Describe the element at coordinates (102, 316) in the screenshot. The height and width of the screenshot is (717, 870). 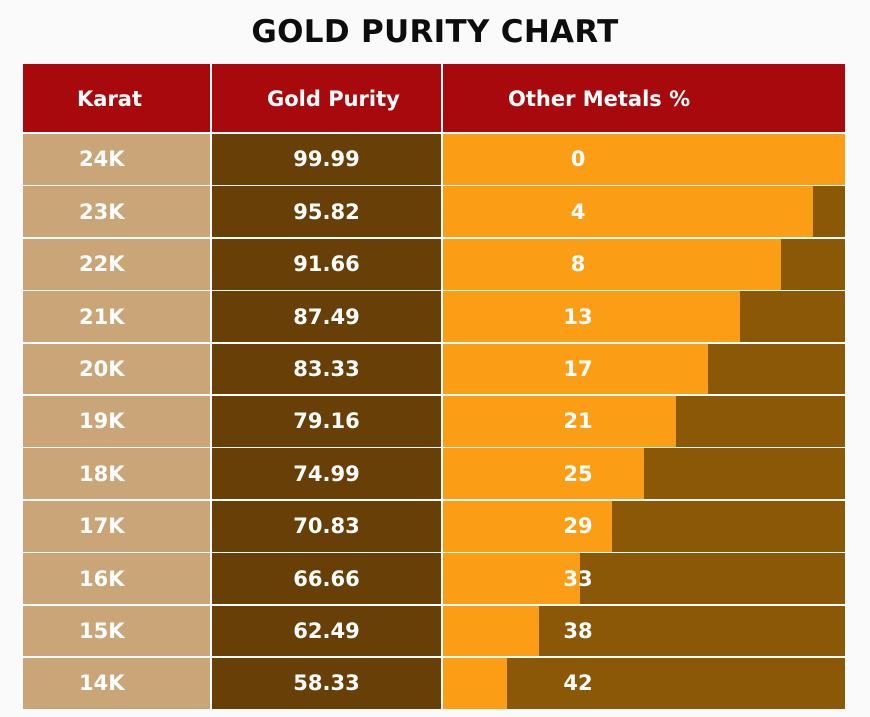
I see `karat-value: 21K` at that location.